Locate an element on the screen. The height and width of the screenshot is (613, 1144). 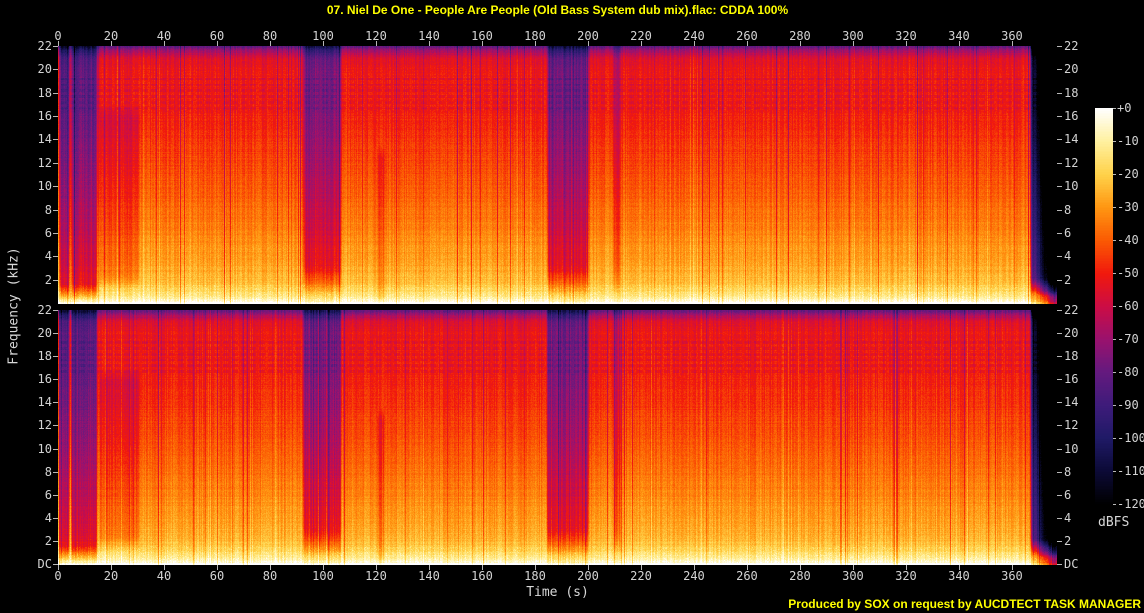
time-tick-label-bottom: 40 is located at coordinates (164, 576).